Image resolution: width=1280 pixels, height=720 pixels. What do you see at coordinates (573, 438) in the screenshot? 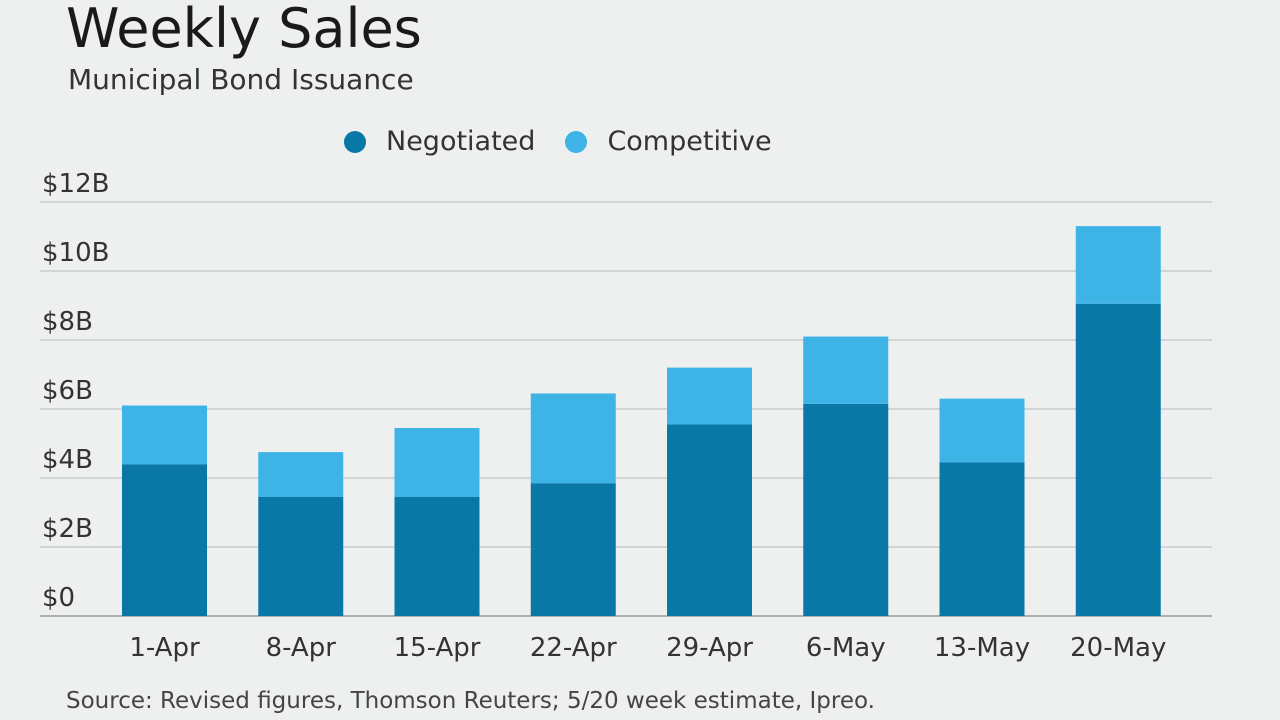
I see `bar-competitive-22-apr` at bounding box center [573, 438].